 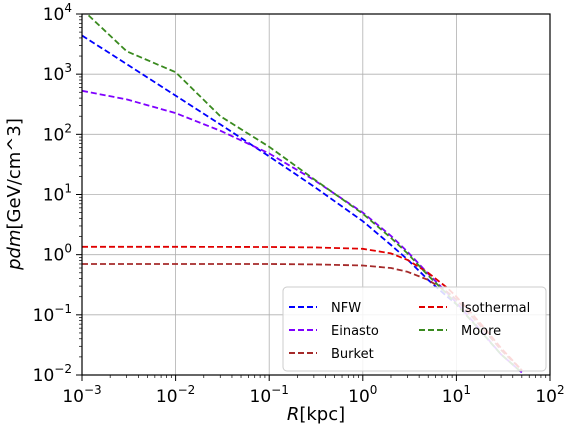 I want to click on x-tick-label: 10⁻², so click(x=175, y=395).